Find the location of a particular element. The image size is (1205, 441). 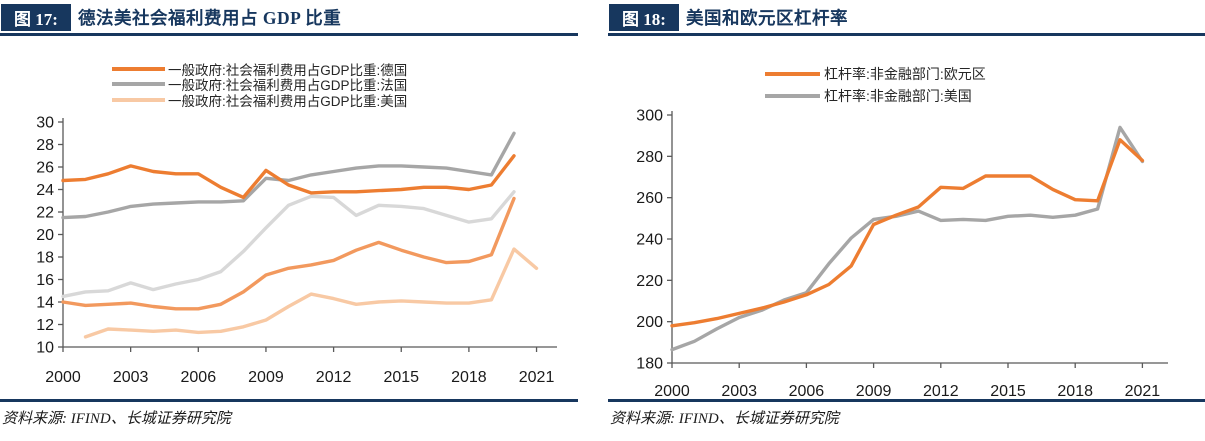

figure-number-chip: 图 18: is located at coordinates (644, 17).